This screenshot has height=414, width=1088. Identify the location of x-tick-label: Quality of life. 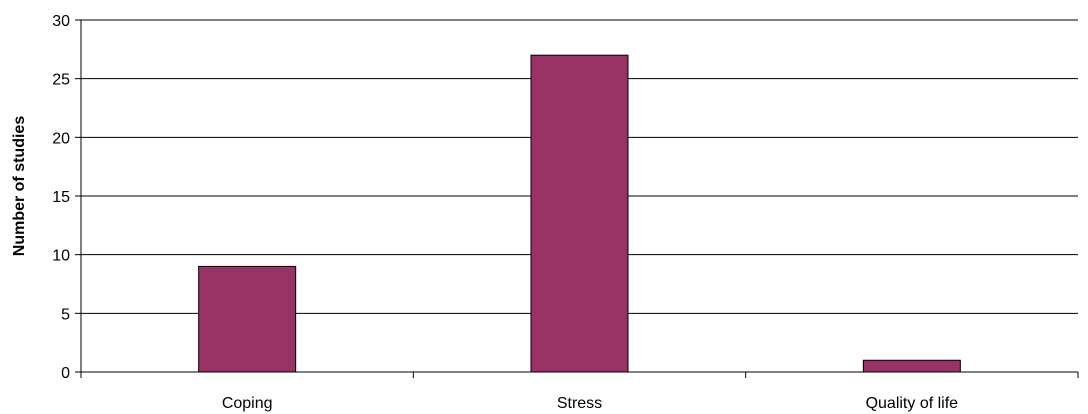
(912, 403).